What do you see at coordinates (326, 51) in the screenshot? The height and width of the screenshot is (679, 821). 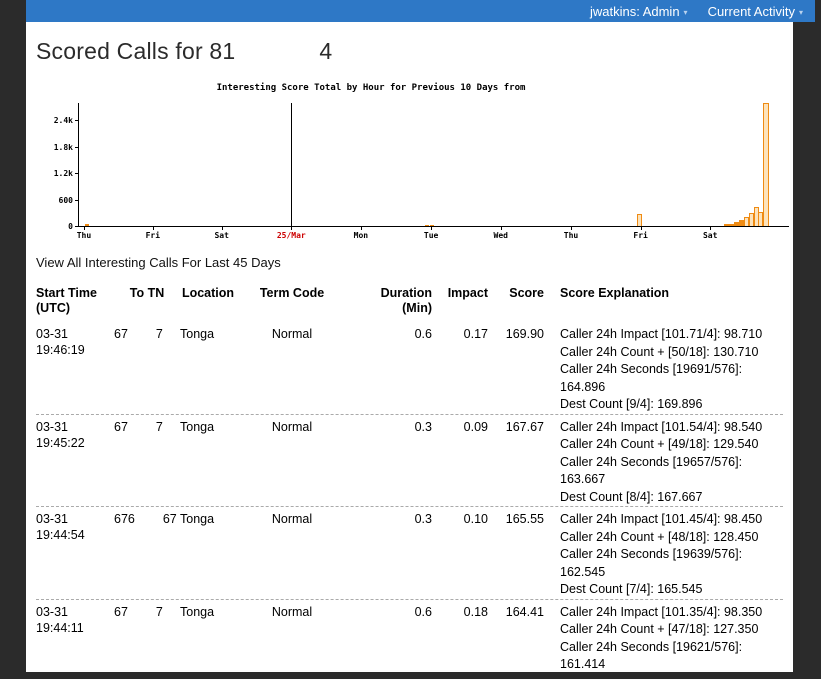 I see `page-title-suffix: 4` at bounding box center [326, 51].